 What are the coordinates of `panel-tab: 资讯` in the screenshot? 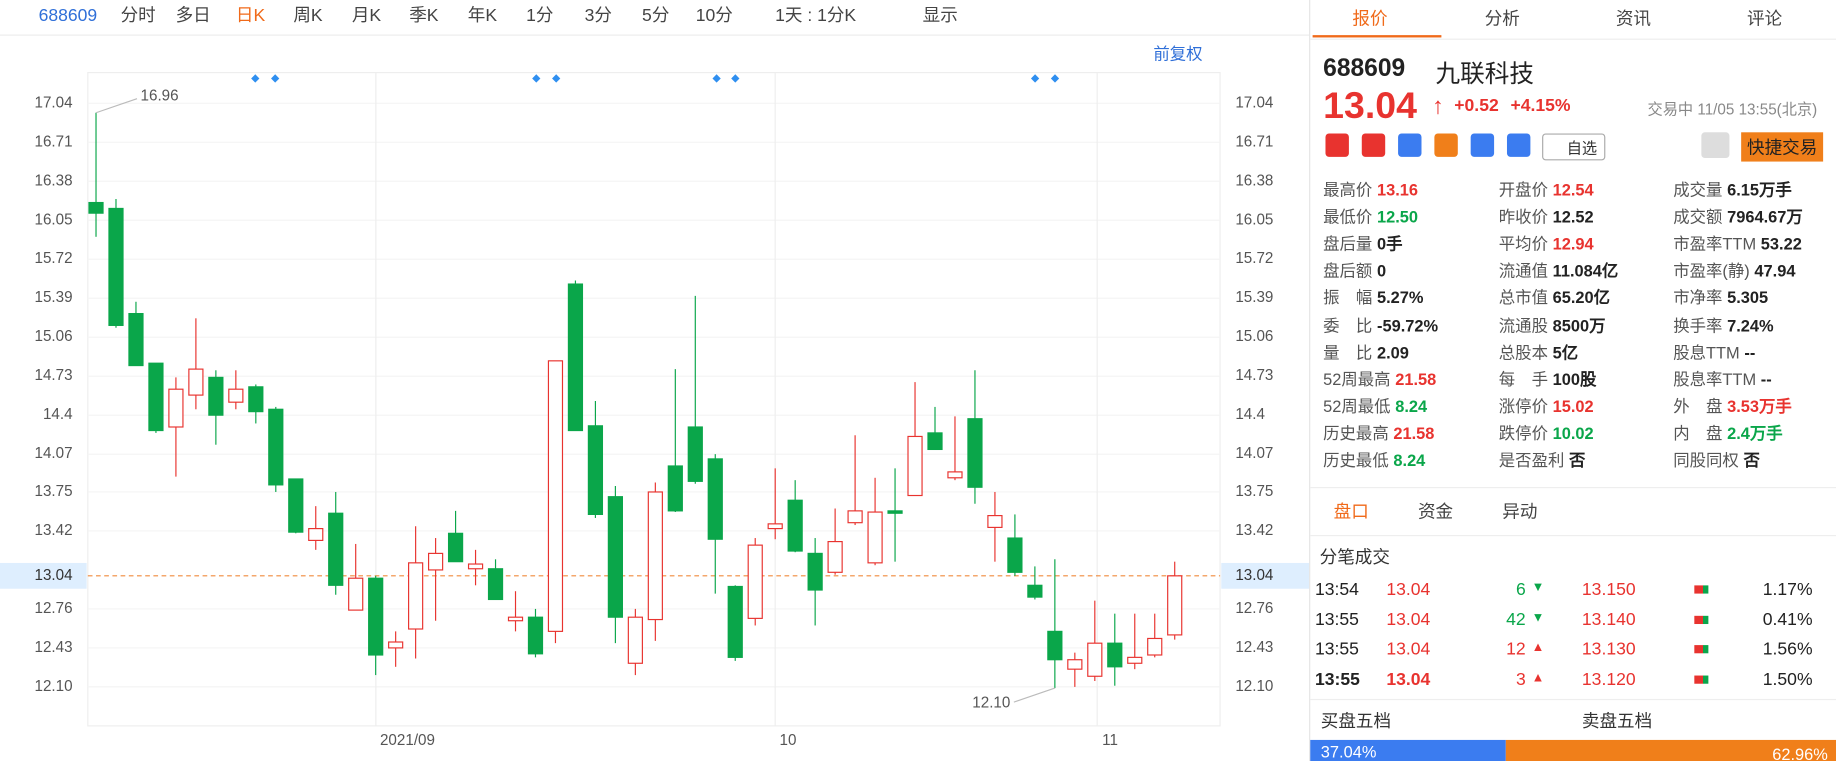 It's located at (1633, 19).